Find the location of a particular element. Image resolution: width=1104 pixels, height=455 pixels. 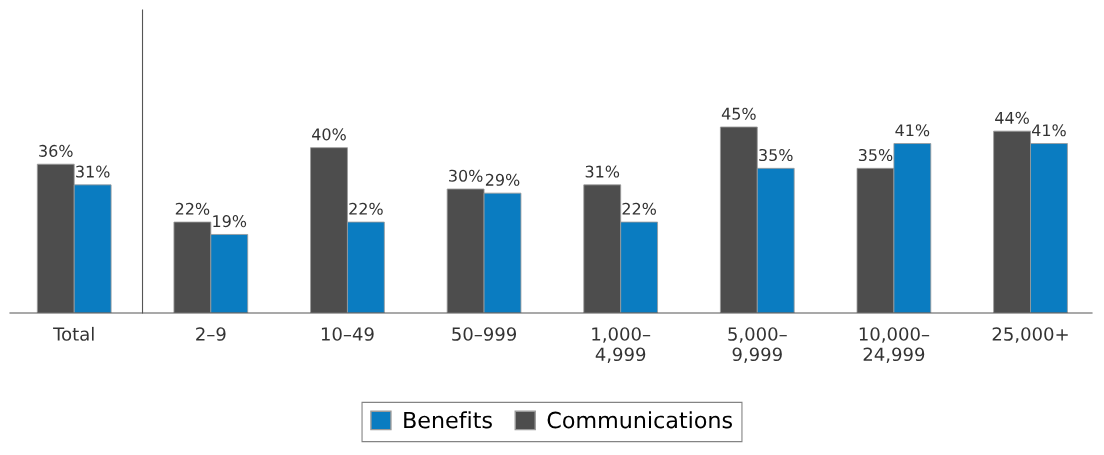

x-tick-label: 25,000+ is located at coordinates (1030, 335).